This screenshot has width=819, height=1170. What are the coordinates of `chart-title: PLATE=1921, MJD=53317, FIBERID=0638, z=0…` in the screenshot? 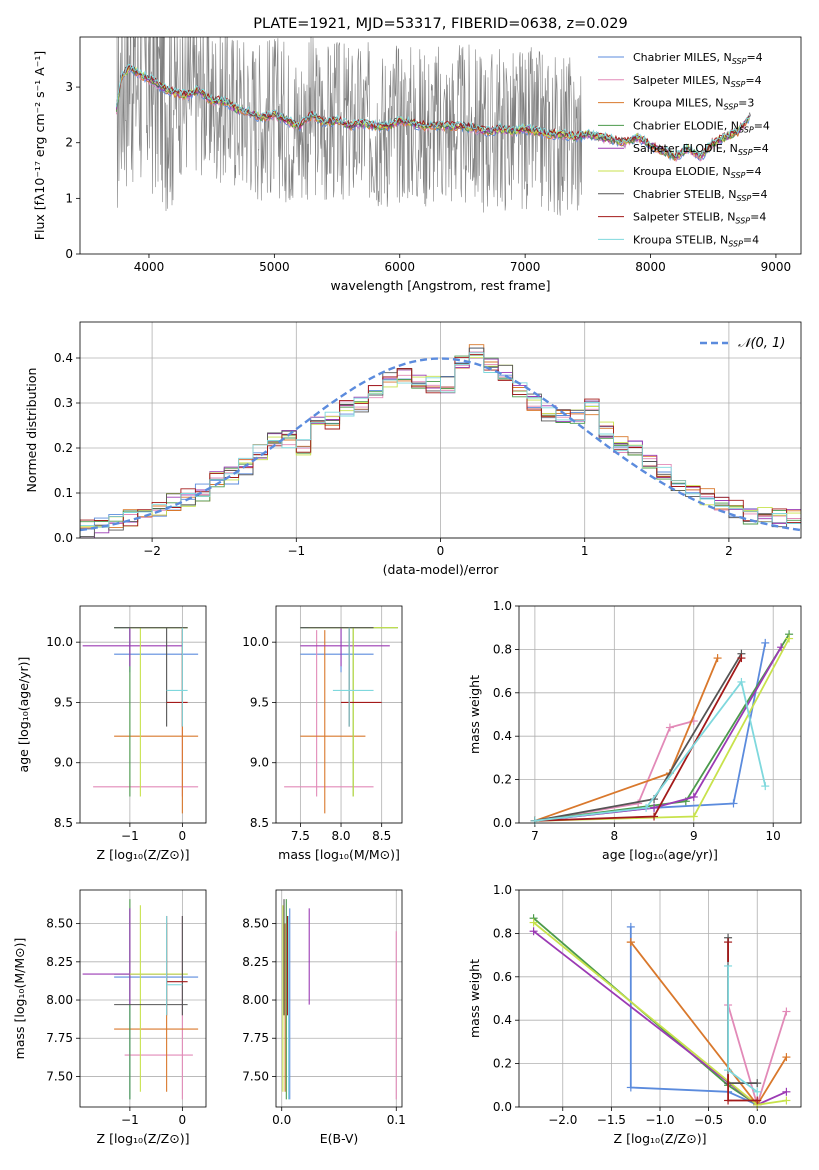 It's located at (440, 24).